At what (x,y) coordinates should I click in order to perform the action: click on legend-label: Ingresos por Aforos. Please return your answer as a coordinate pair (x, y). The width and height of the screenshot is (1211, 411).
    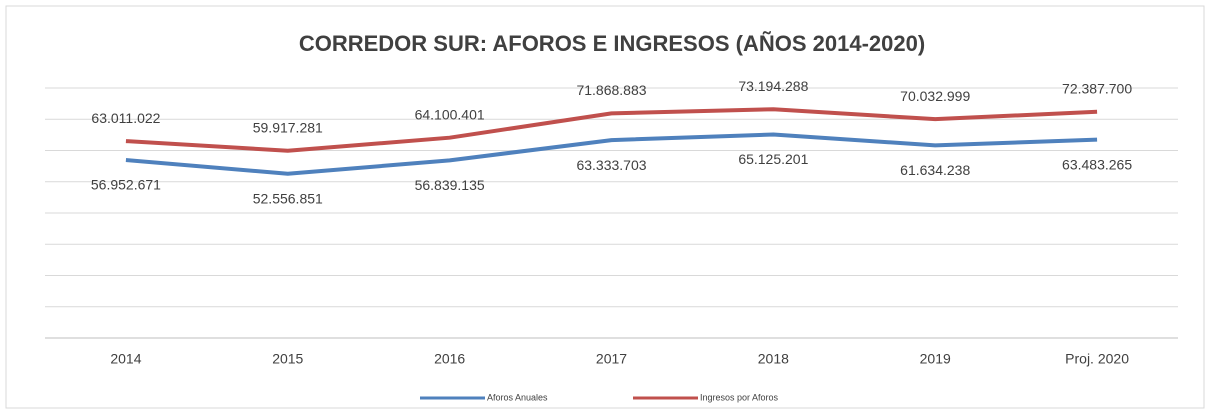
    Looking at the image, I should click on (739, 397).